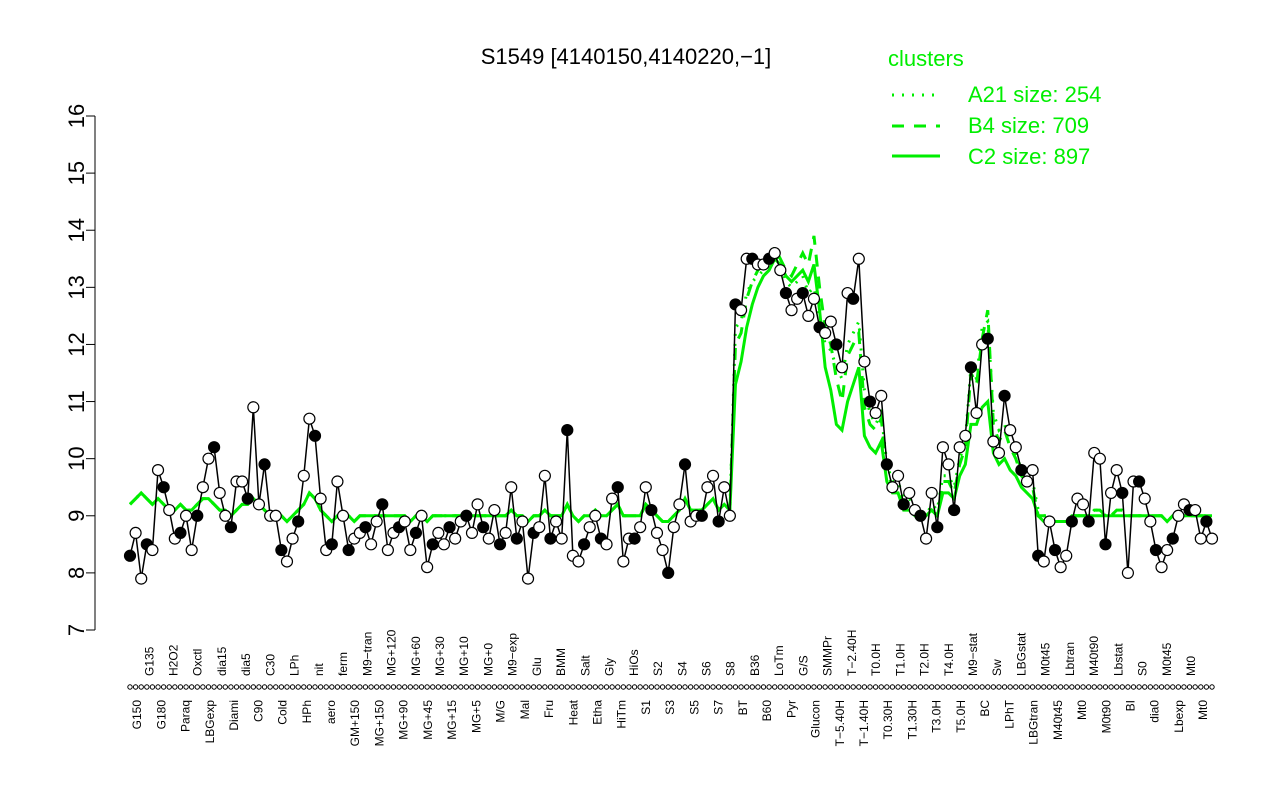 This screenshot has width=1280, height=800. I want to click on x-tick-label: M9−stat, so click(973, 654).